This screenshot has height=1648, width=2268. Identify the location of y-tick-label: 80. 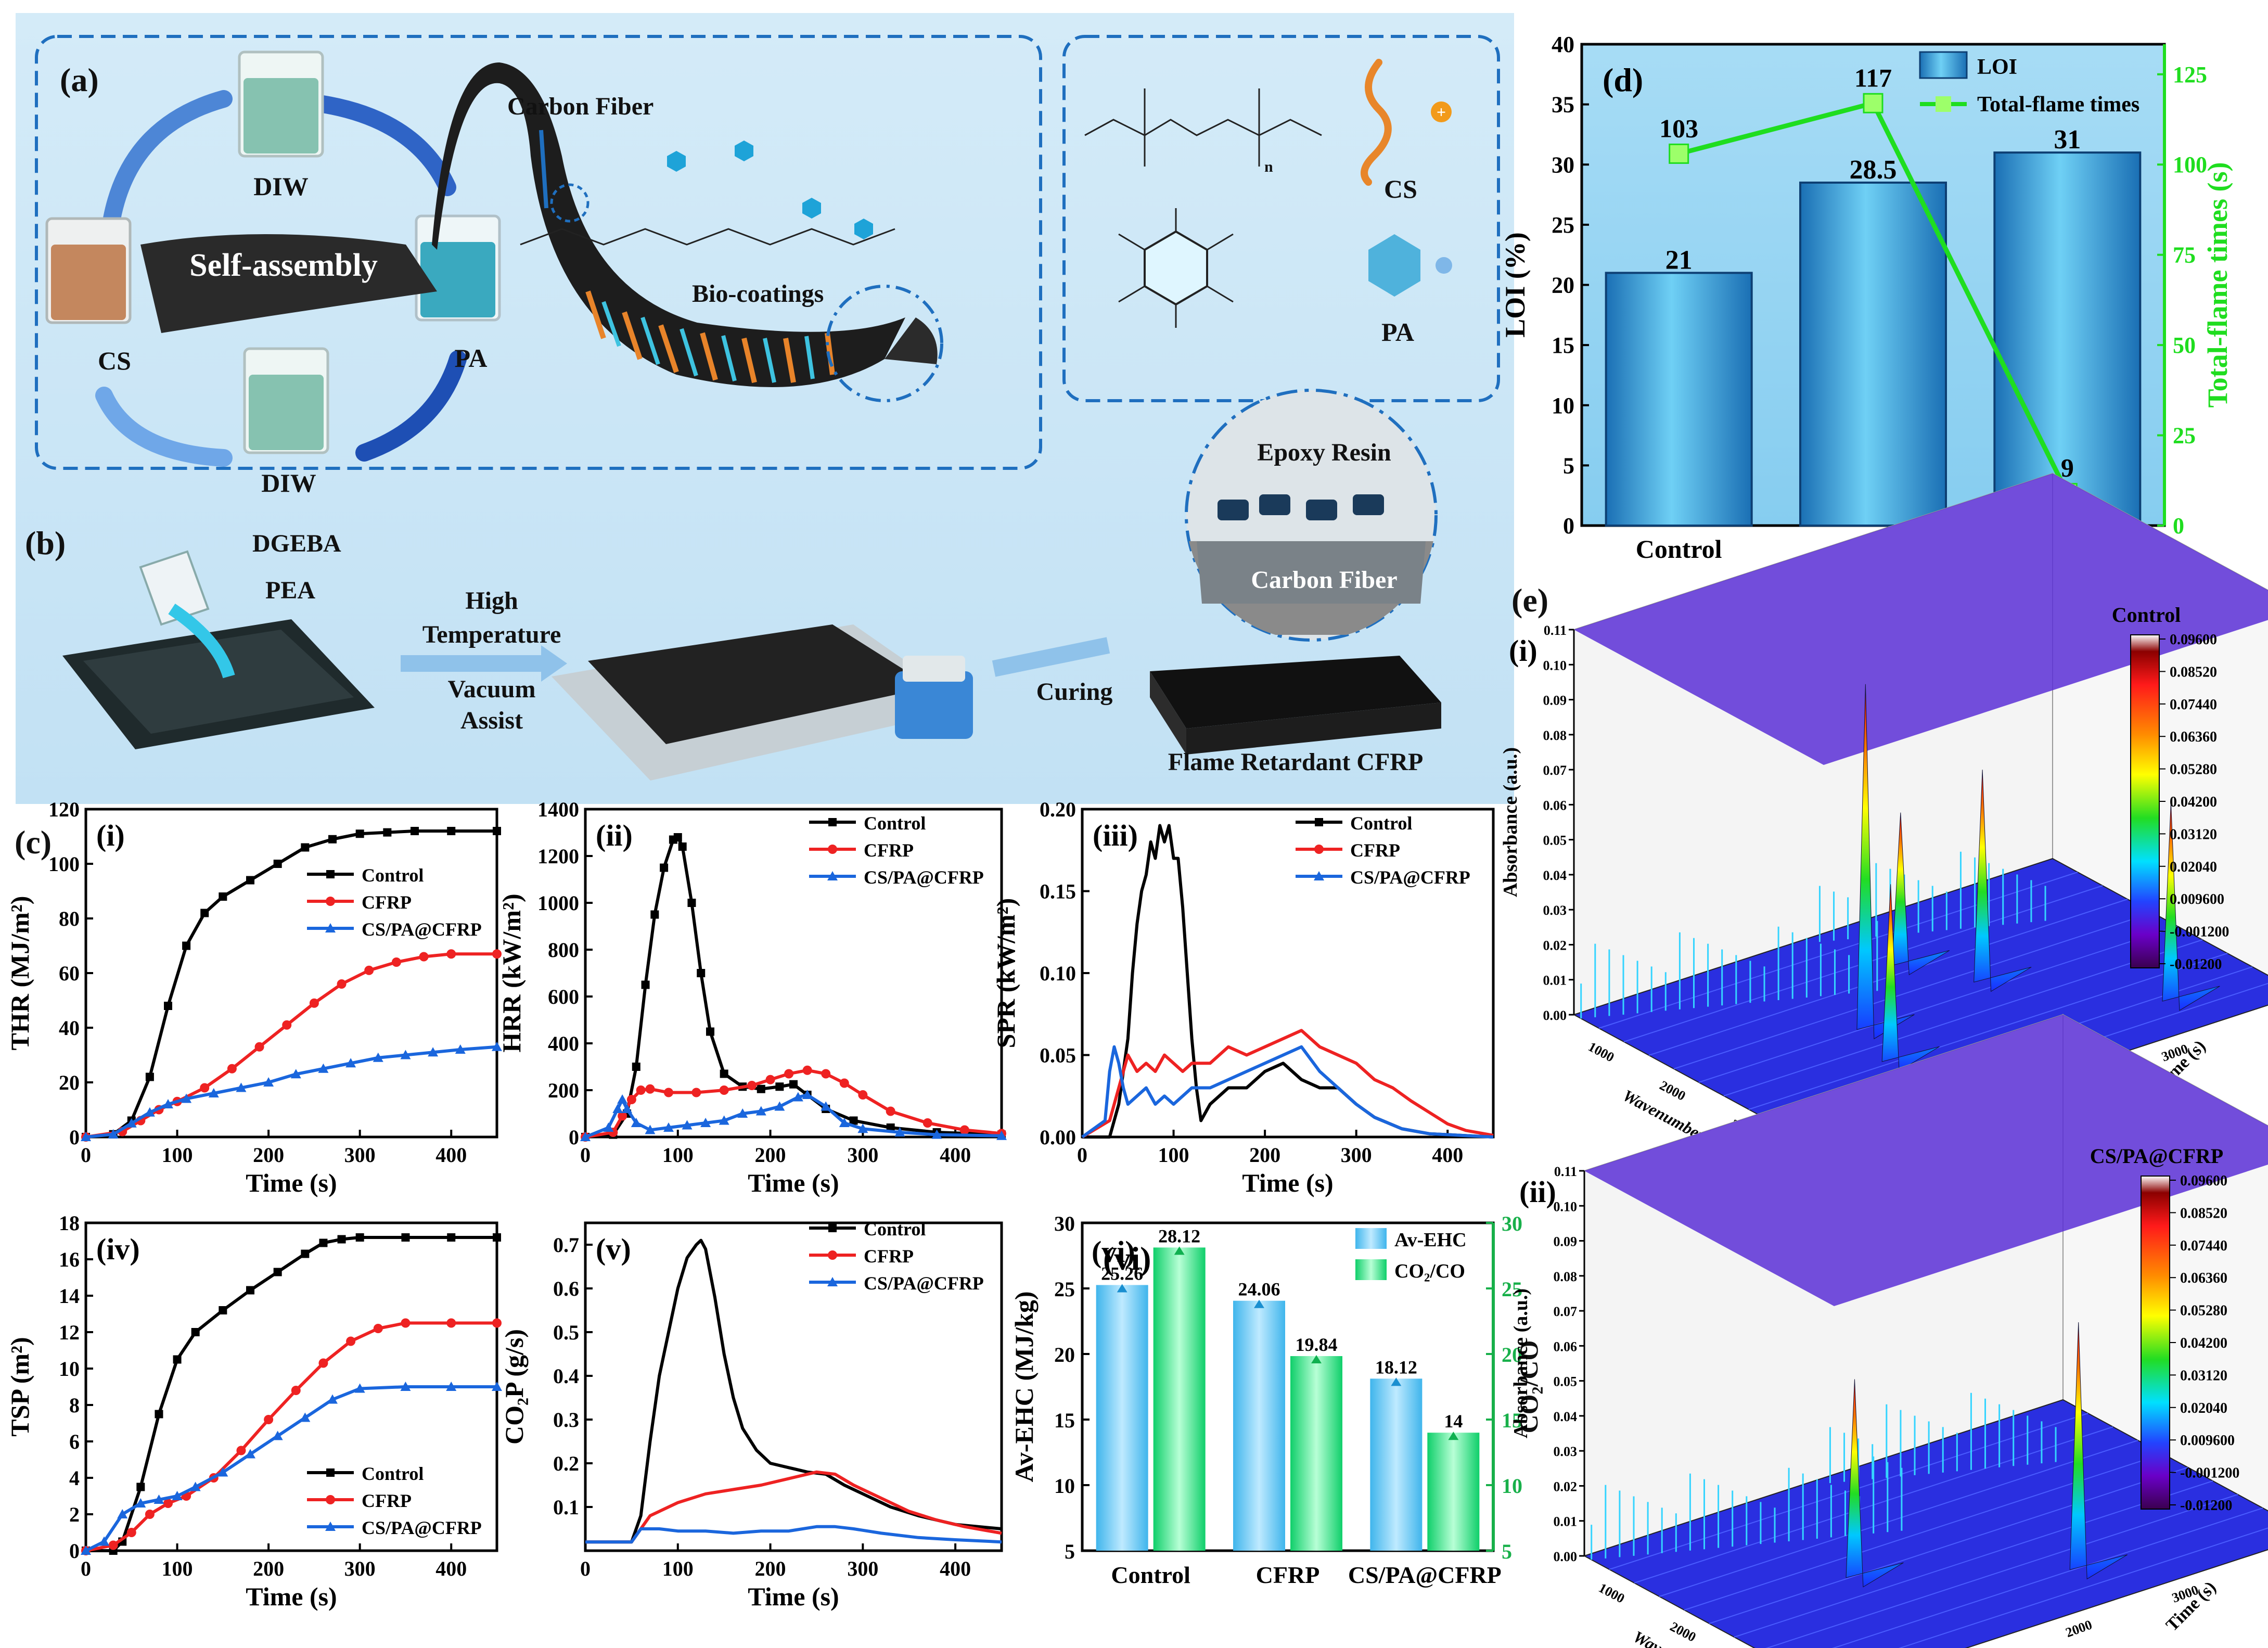
(69, 918).